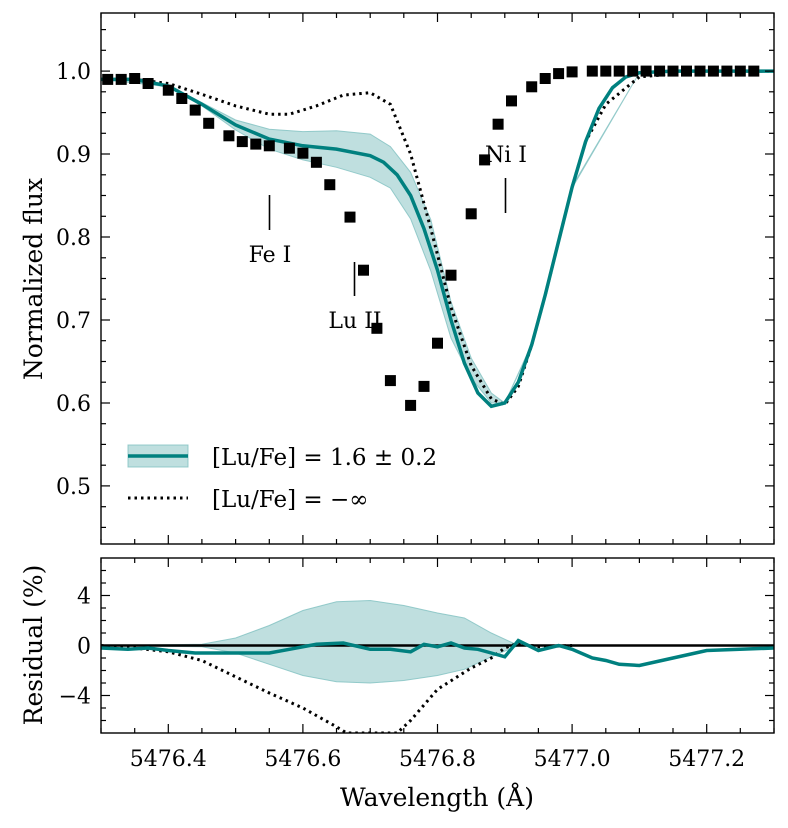 The image size is (788, 828). I want to click on legend-model-label: [Lu/Fe] = 1.6 ± 0.2, so click(324, 458).